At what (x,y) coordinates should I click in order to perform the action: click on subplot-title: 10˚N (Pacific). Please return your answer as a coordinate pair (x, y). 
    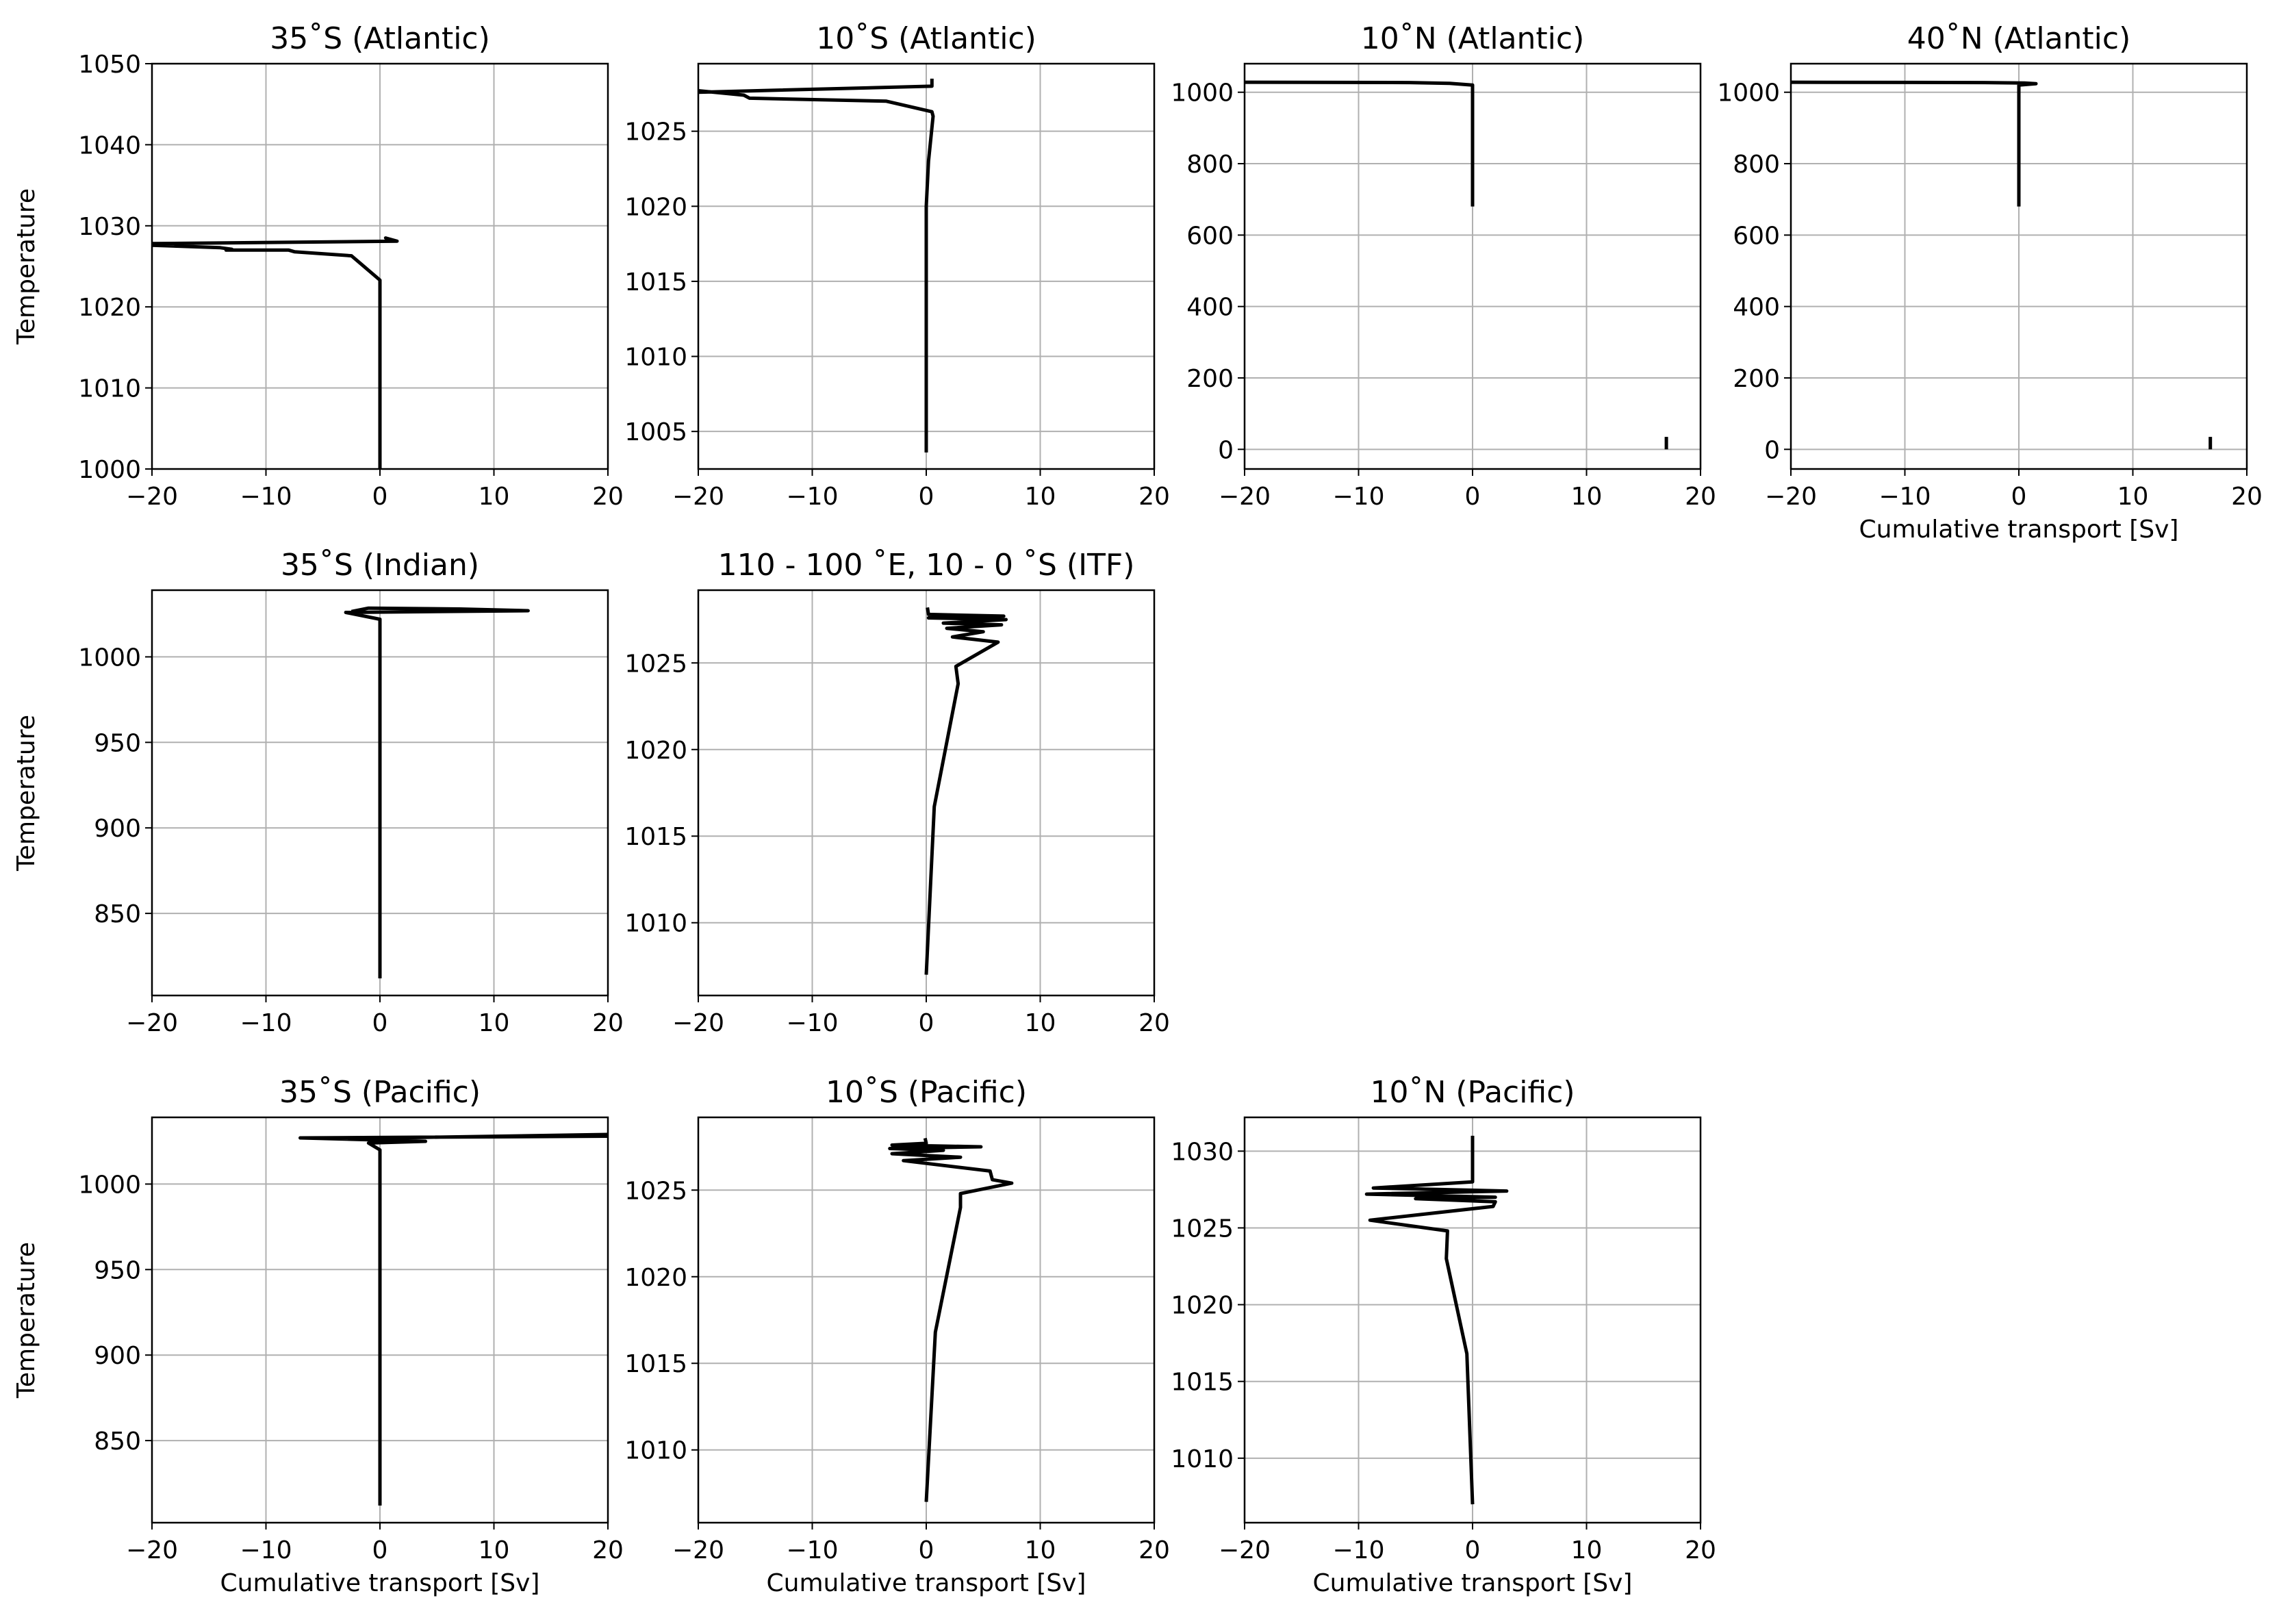
    Looking at the image, I should click on (1472, 1092).